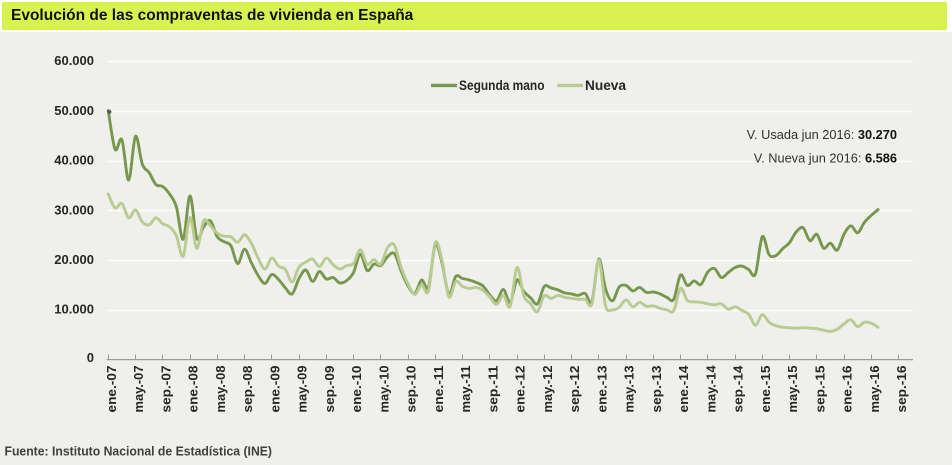  Describe the element at coordinates (74, 209) in the screenshot. I see `svg-text: 30.000` at that location.